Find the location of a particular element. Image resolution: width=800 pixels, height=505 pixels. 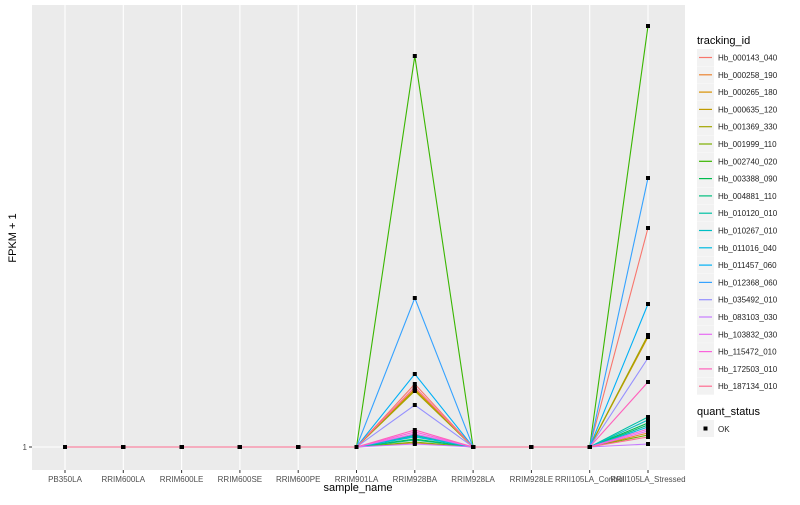

legend-label: Hb_115472_010 is located at coordinates (747, 352).